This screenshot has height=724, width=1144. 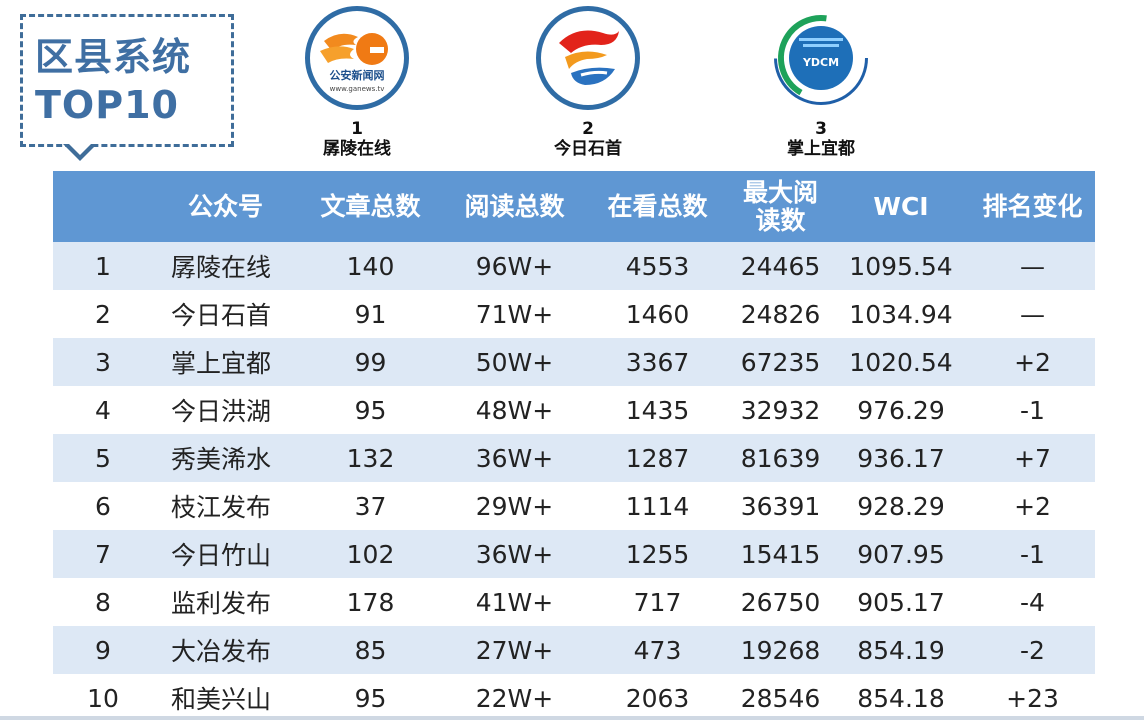 What do you see at coordinates (370, 554) in the screenshot?
I see `articles-cell: 102` at bounding box center [370, 554].